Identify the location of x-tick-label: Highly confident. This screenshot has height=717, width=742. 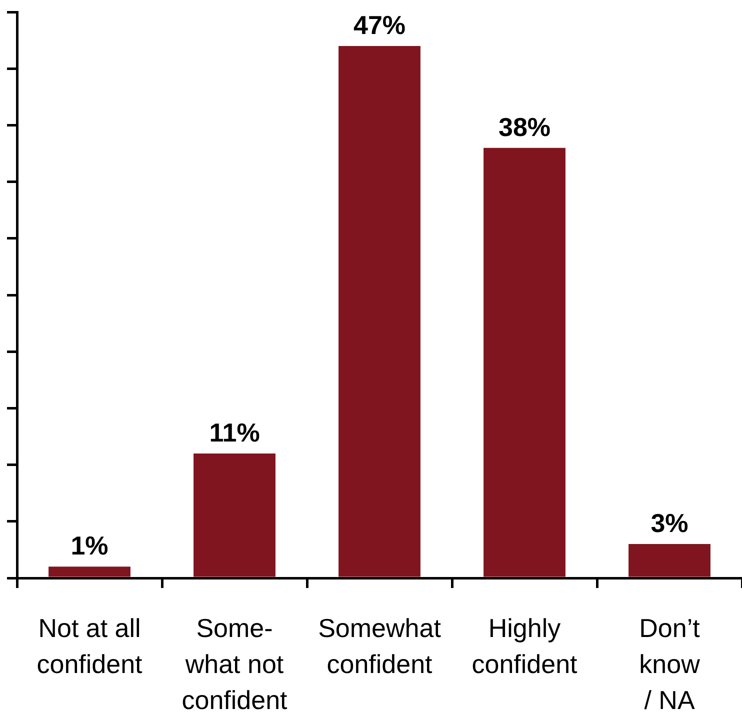
(525, 646).